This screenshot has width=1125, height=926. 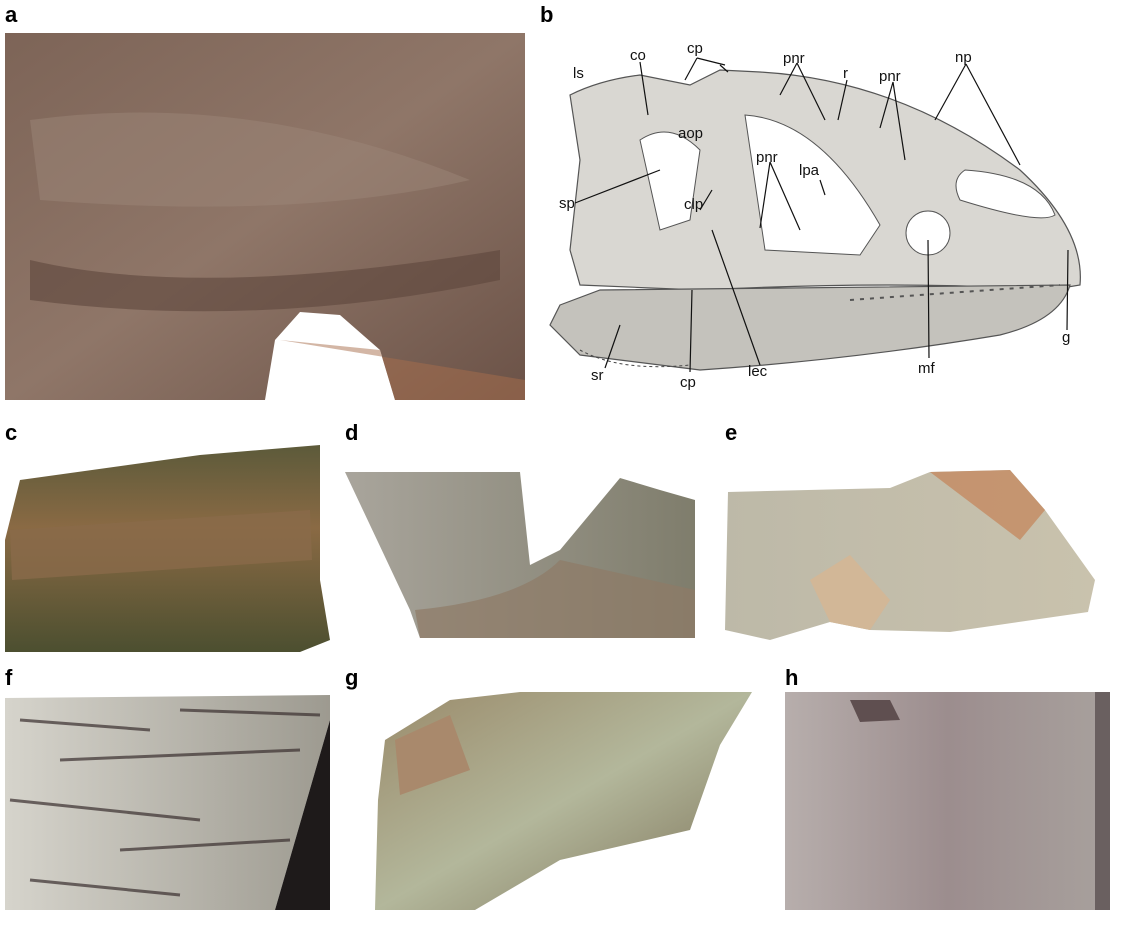 I want to click on panel-e: e, so click(x=910, y=530).